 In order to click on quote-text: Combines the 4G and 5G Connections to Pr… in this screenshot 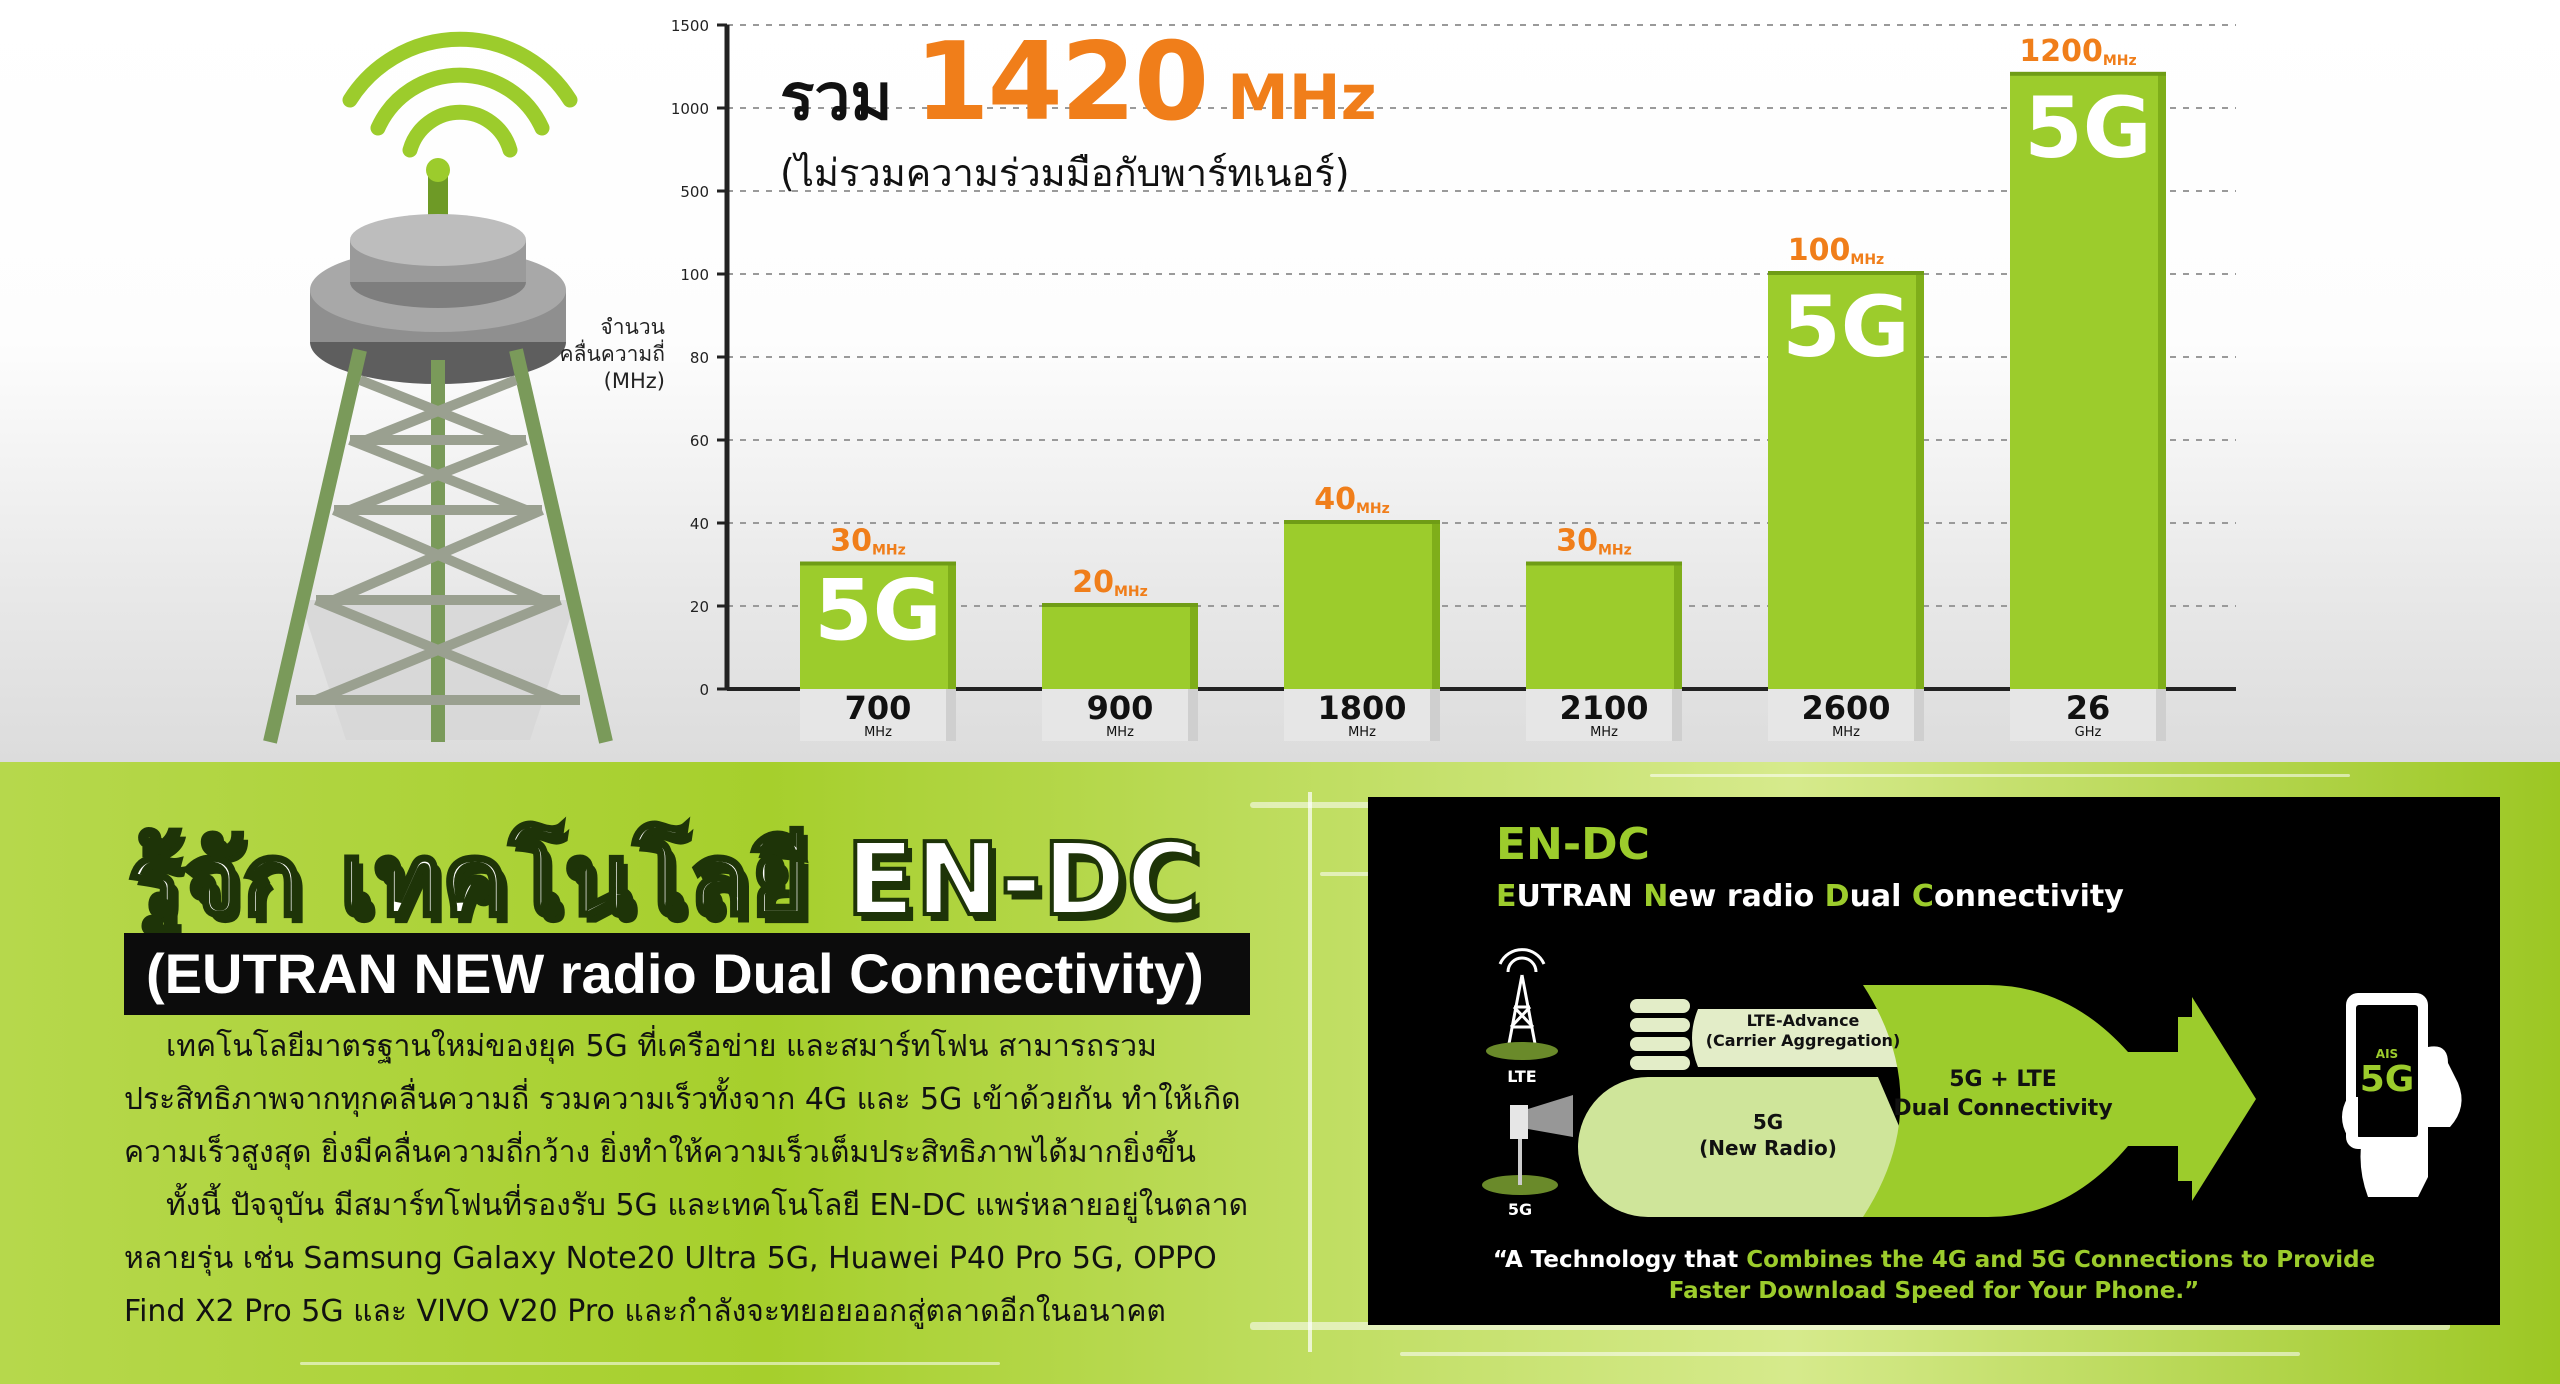, I will do `click(2061, 1260)`.